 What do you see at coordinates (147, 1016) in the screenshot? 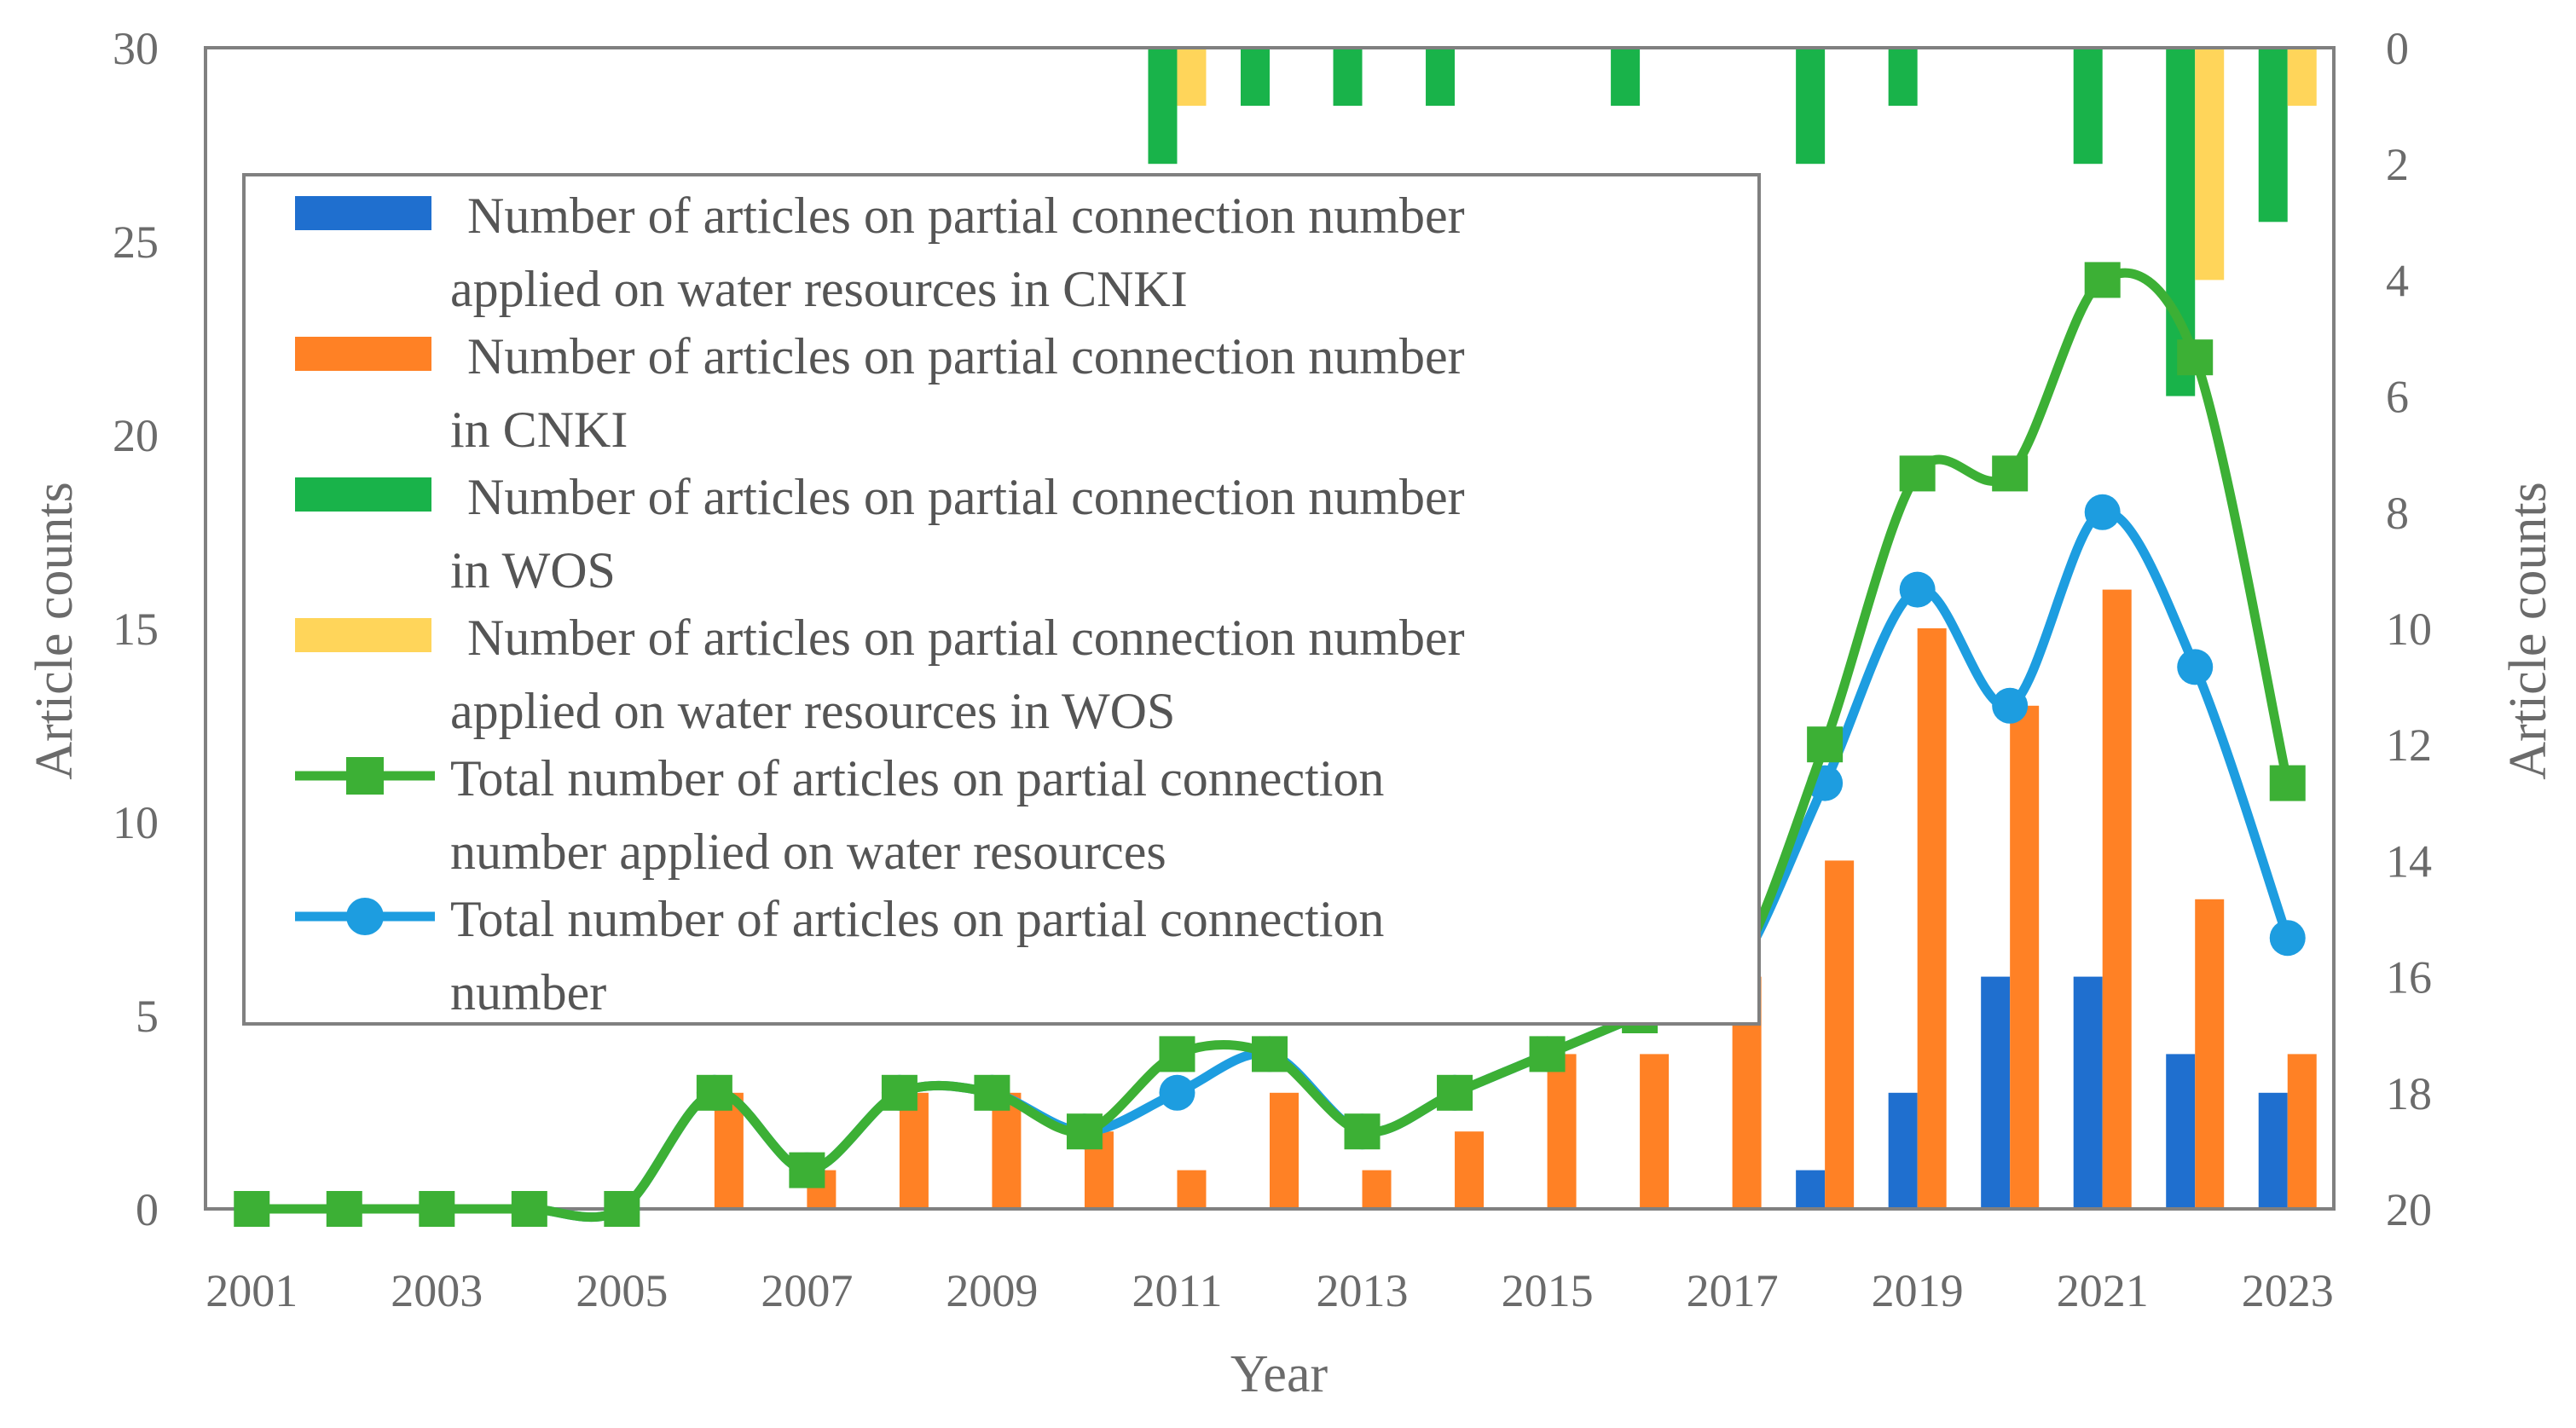
I see `y-tick-left-5: 5` at bounding box center [147, 1016].